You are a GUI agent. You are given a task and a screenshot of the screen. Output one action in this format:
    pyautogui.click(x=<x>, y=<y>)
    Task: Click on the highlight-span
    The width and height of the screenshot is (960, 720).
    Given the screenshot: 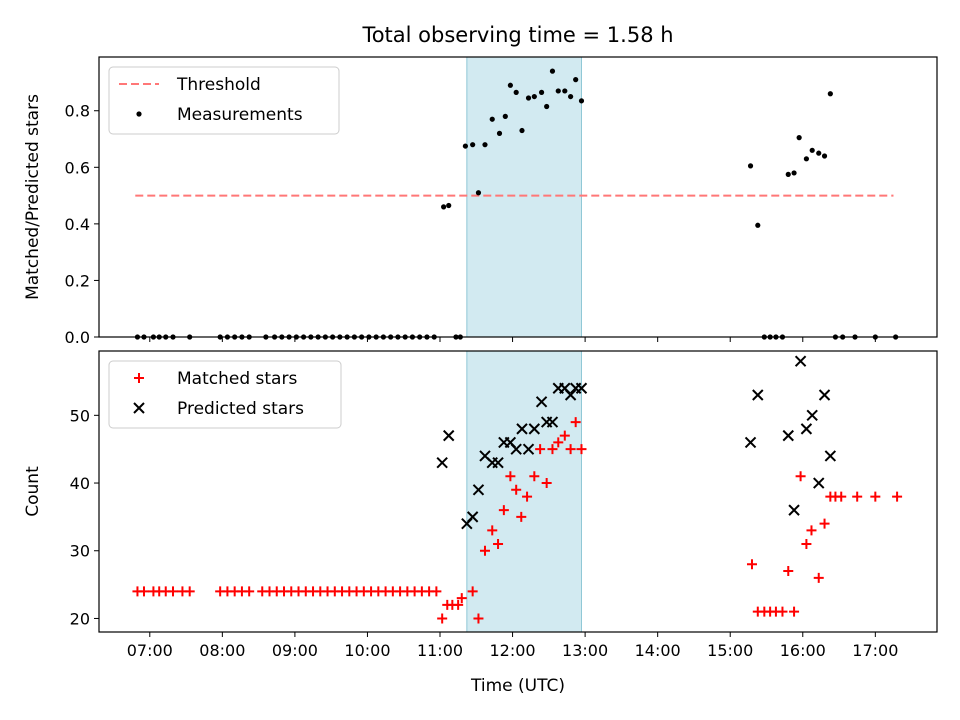 What is the action you would take?
    pyautogui.click(x=524, y=491)
    